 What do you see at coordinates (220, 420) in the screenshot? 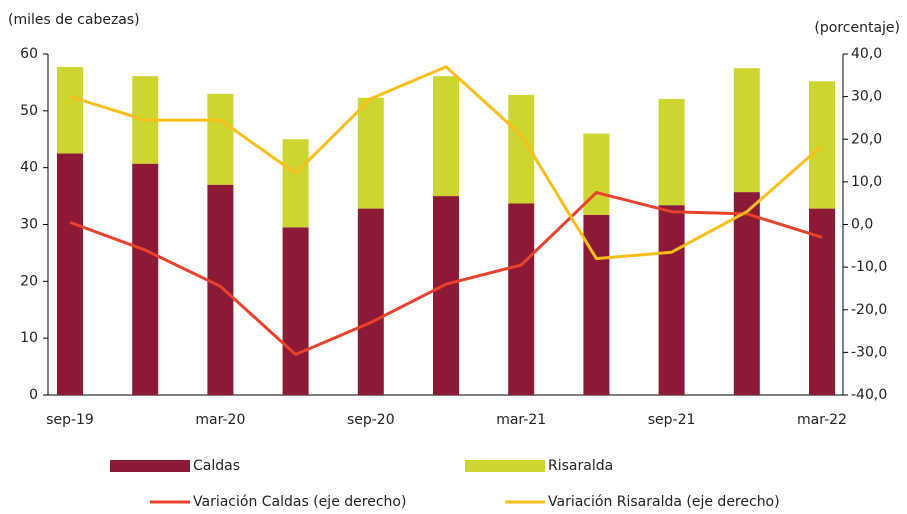
I see `x-tick-label: mar-20` at bounding box center [220, 420].